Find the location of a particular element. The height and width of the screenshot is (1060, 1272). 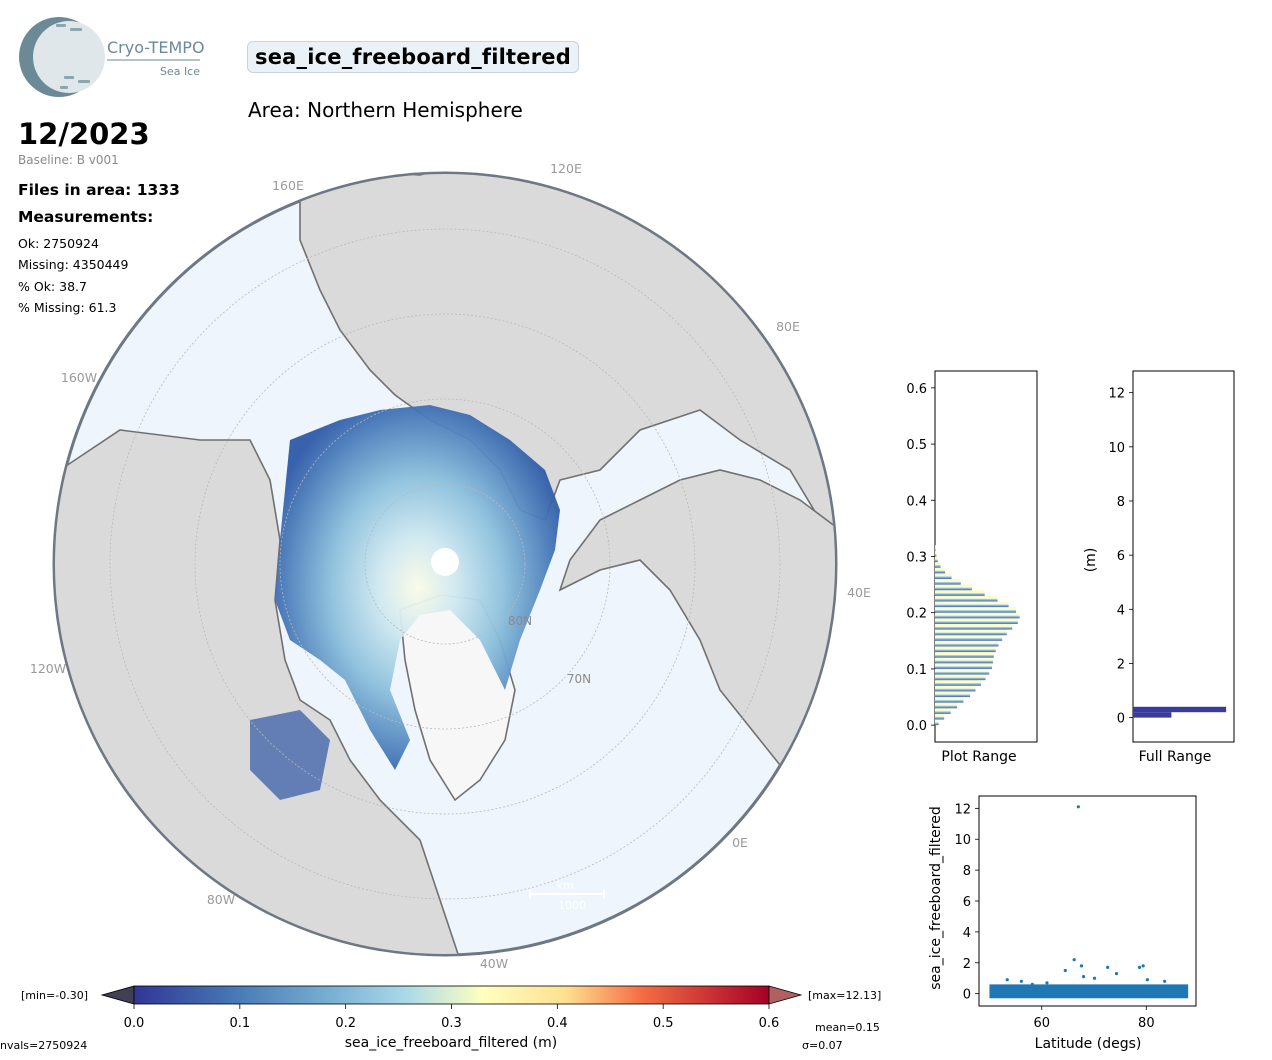

hist1-ytick-label: 0.4 is located at coordinates (916, 501).